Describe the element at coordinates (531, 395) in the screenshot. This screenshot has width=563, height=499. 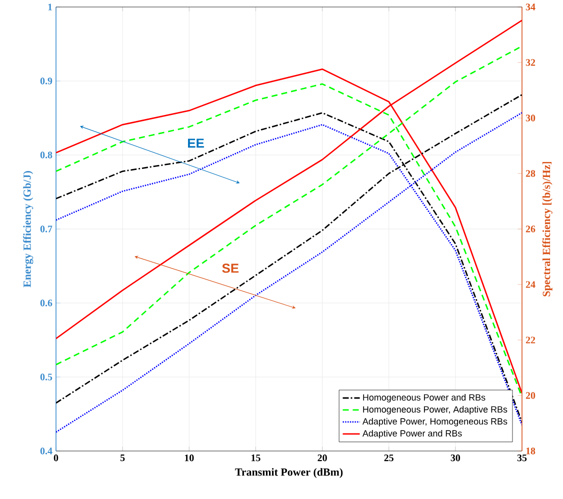
I see `y2-tick-label: 20` at that location.